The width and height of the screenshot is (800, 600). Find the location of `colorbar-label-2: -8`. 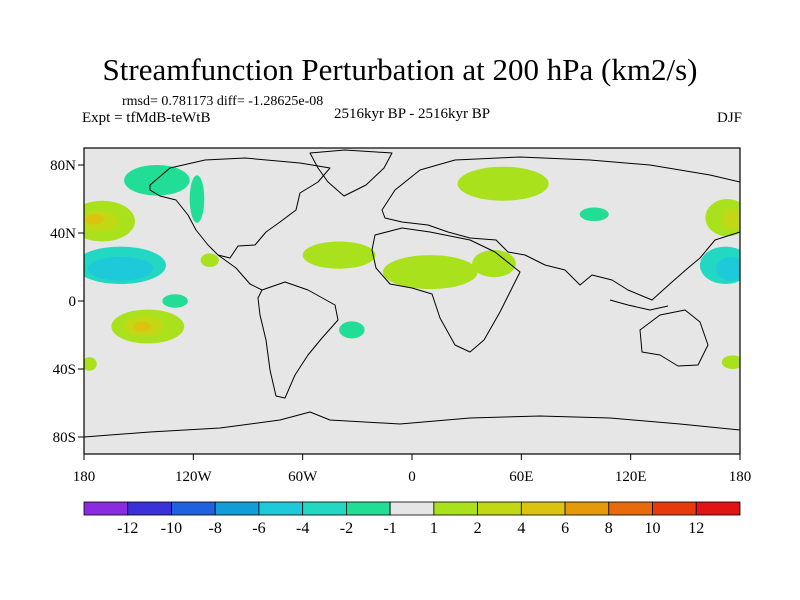

colorbar-label-2: -8 is located at coordinates (215, 528).